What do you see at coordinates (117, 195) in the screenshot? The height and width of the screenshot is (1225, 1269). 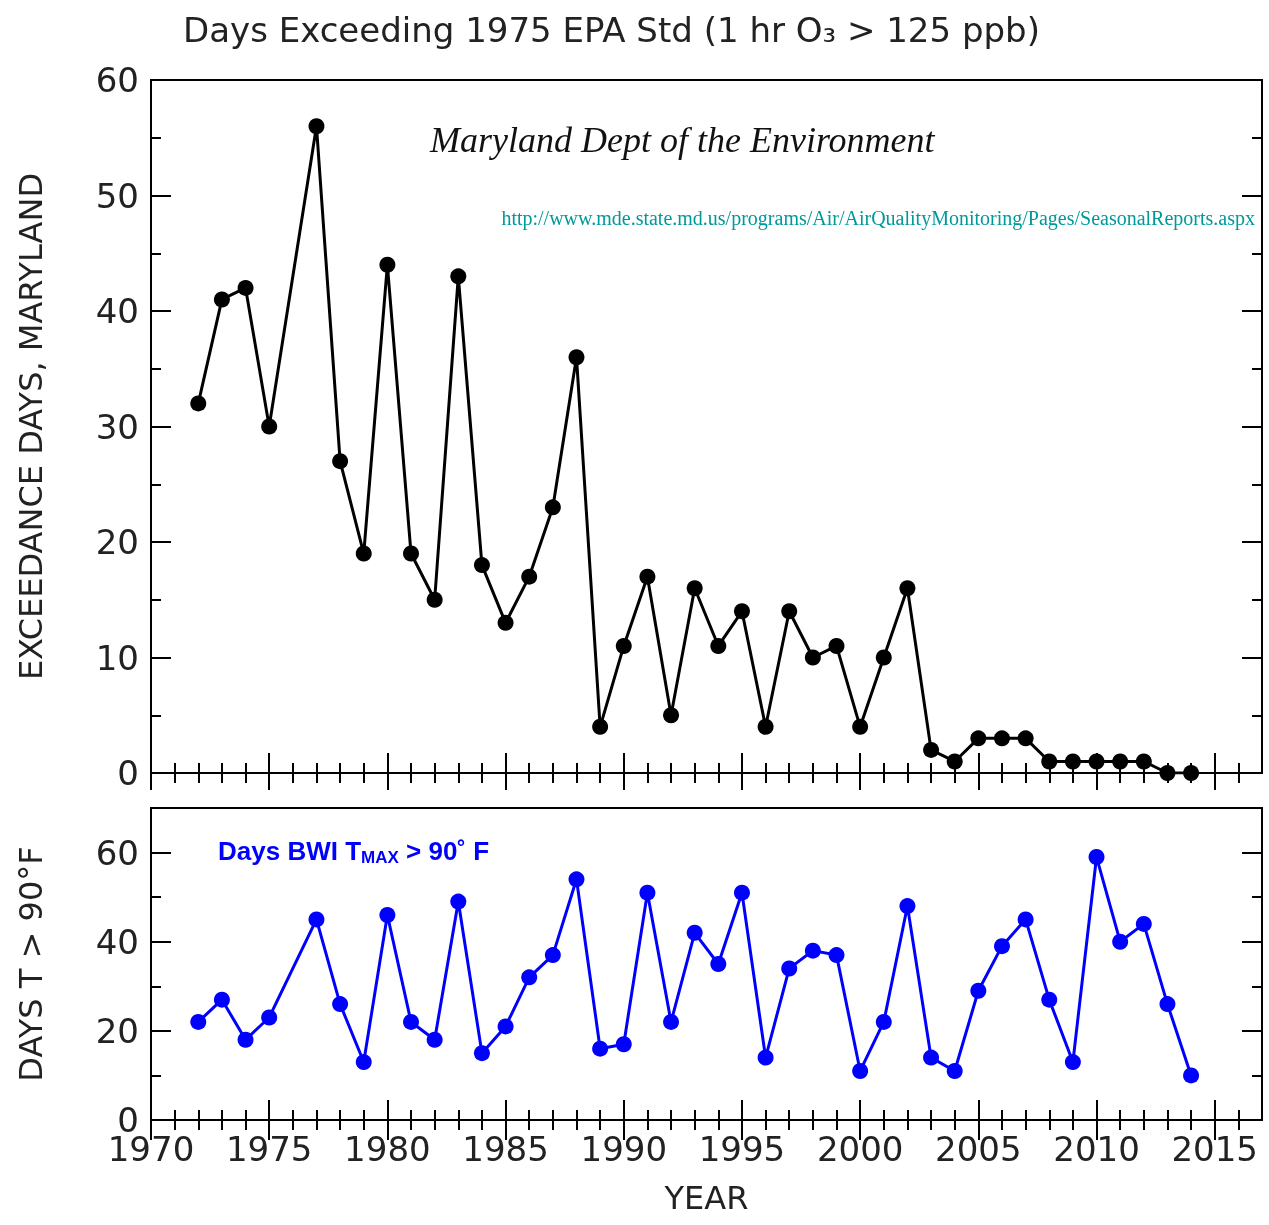 I see `y-tick-label: 50` at bounding box center [117, 195].